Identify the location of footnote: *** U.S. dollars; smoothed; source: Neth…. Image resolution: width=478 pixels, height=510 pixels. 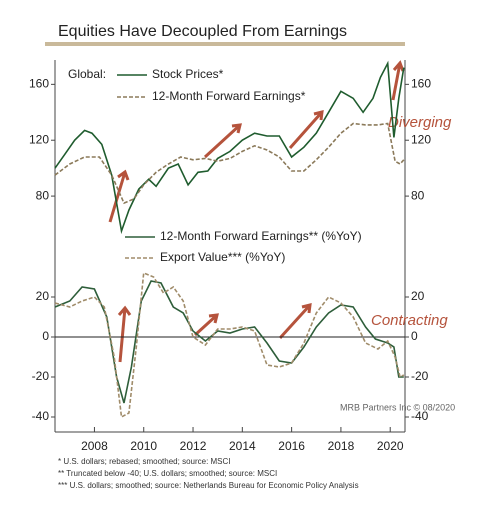
(208, 485).